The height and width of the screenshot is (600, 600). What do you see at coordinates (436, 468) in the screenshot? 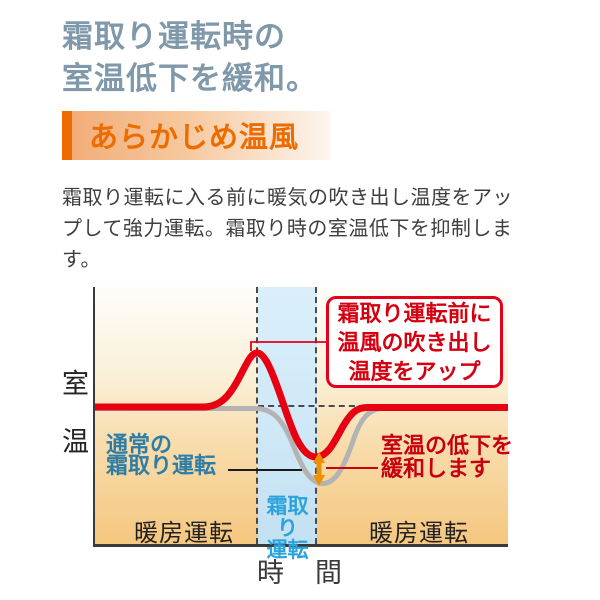
I see `result-label-line2: 緩和します` at bounding box center [436, 468].